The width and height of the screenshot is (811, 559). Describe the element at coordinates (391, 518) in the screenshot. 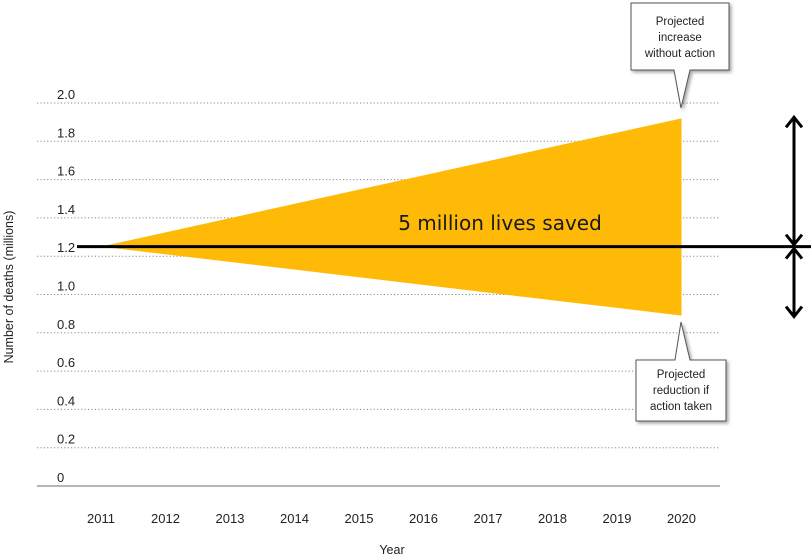

I see `x-tick-labels: 2011 2012 2013 2014 2015 2016 2017 2018 2019 2020` at that location.